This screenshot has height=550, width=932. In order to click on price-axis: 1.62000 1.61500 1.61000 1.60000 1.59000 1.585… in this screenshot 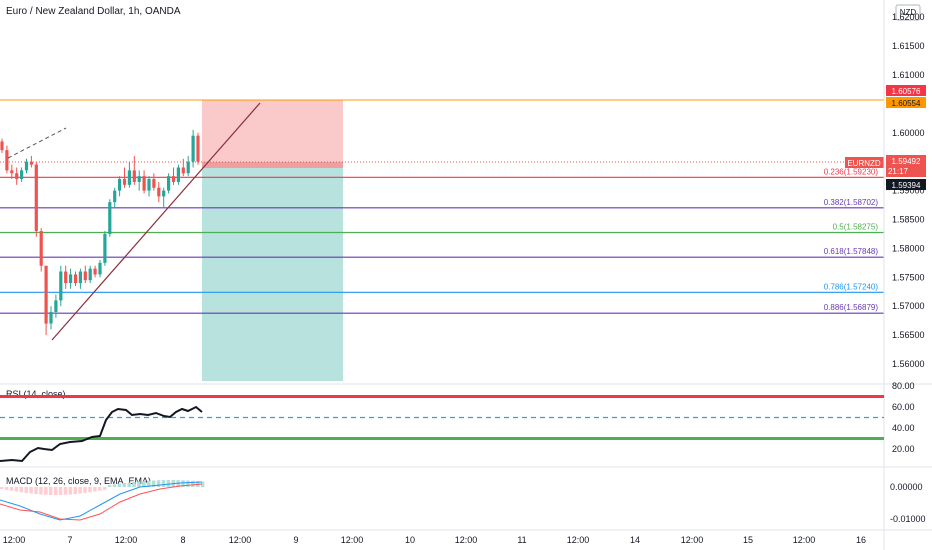, I will do `click(908, 190)`.